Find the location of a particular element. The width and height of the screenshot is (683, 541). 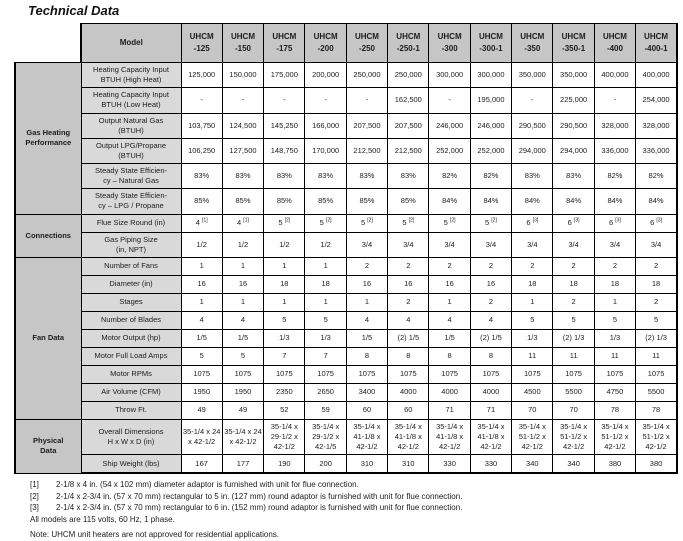

data-cell: 162,500 is located at coordinates (408, 100).